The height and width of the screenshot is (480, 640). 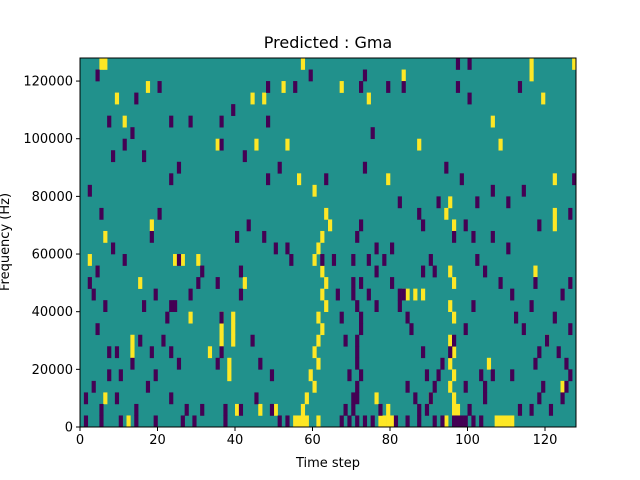 I want to click on y-tick-label: 100000, so click(x=48, y=139).